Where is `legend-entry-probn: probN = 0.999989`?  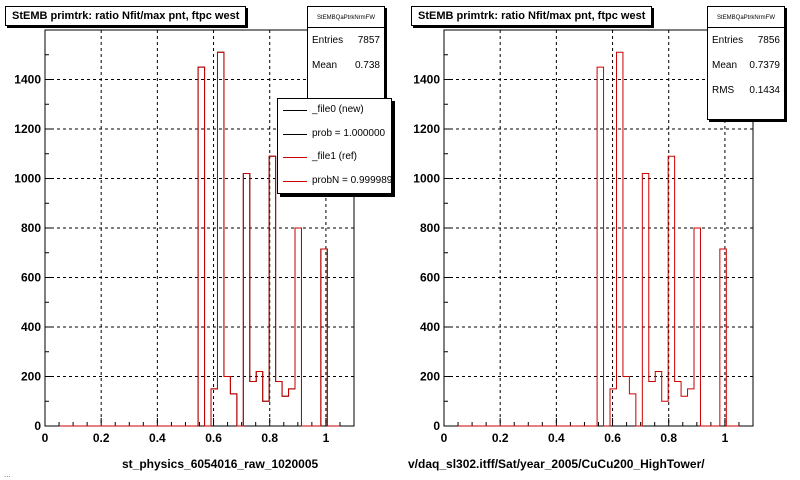 legend-entry-probn: probN = 0.999989 is located at coordinates (334, 182).